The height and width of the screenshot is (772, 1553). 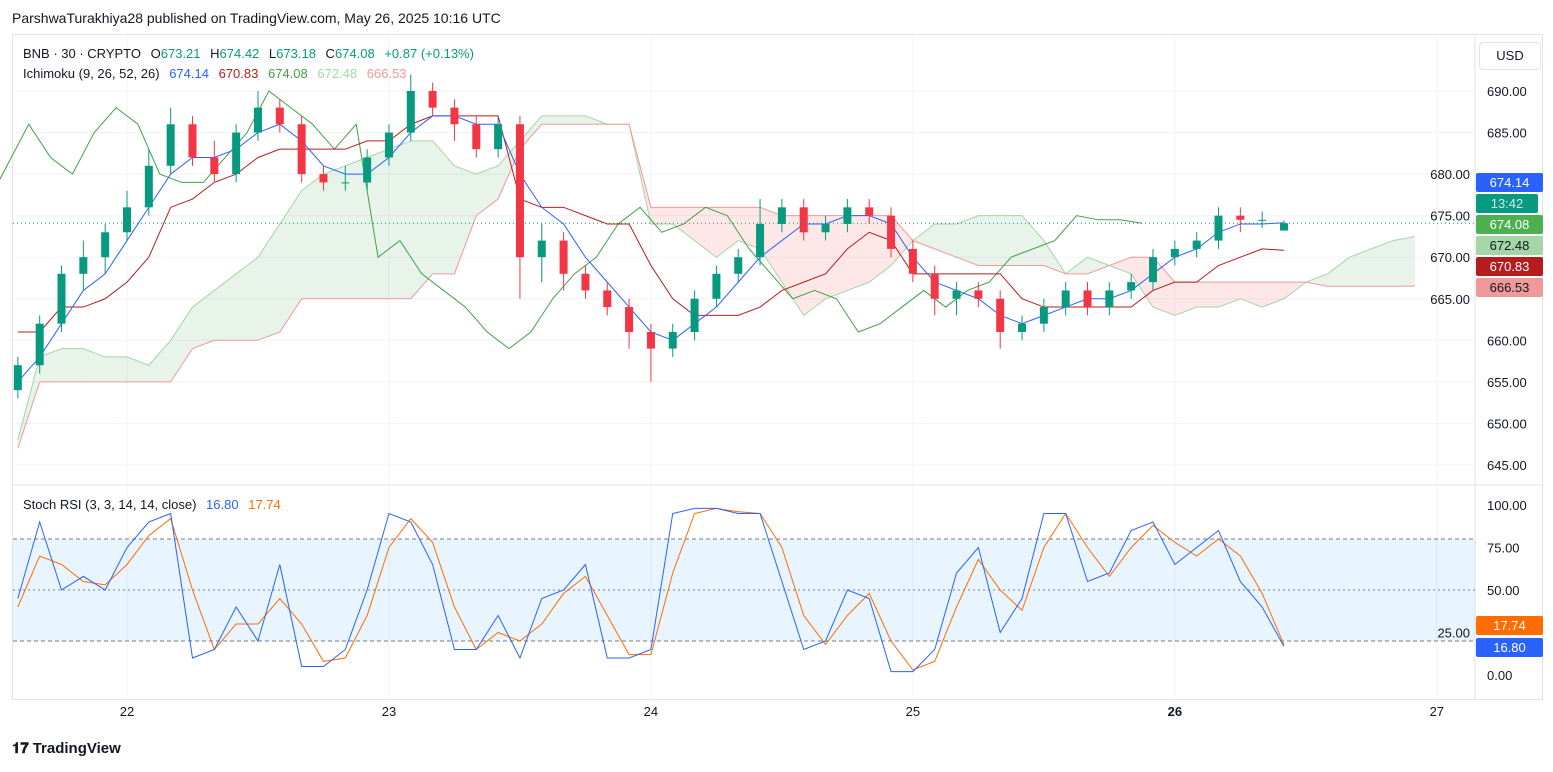 What do you see at coordinates (1175, 711) in the screenshot?
I see `time-tick: 26` at bounding box center [1175, 711].